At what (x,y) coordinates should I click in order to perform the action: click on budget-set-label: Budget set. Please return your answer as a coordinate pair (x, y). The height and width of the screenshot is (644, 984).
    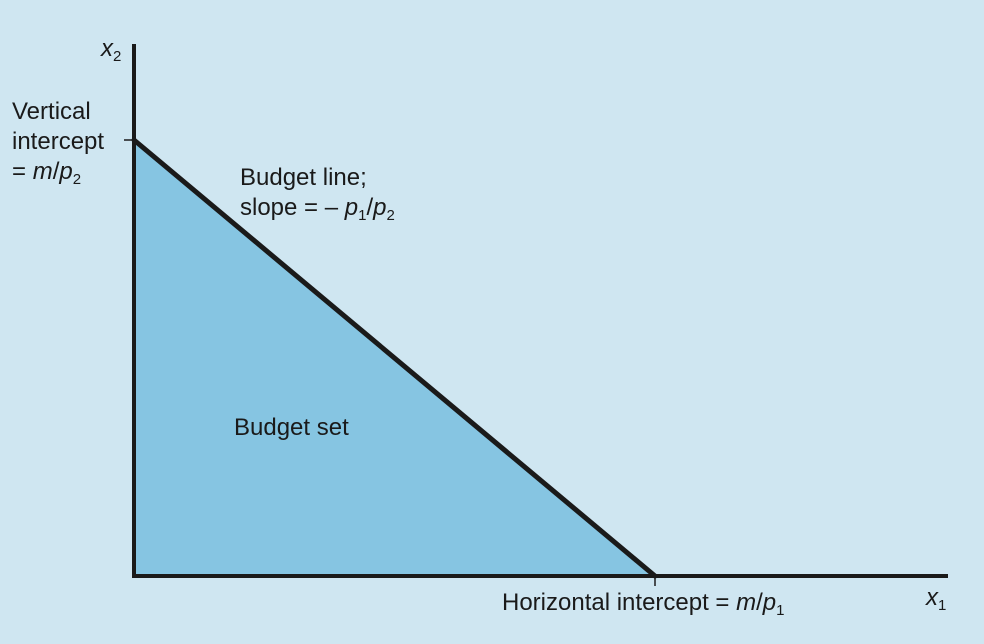
    Looking at the image, I should click on (291, 427).